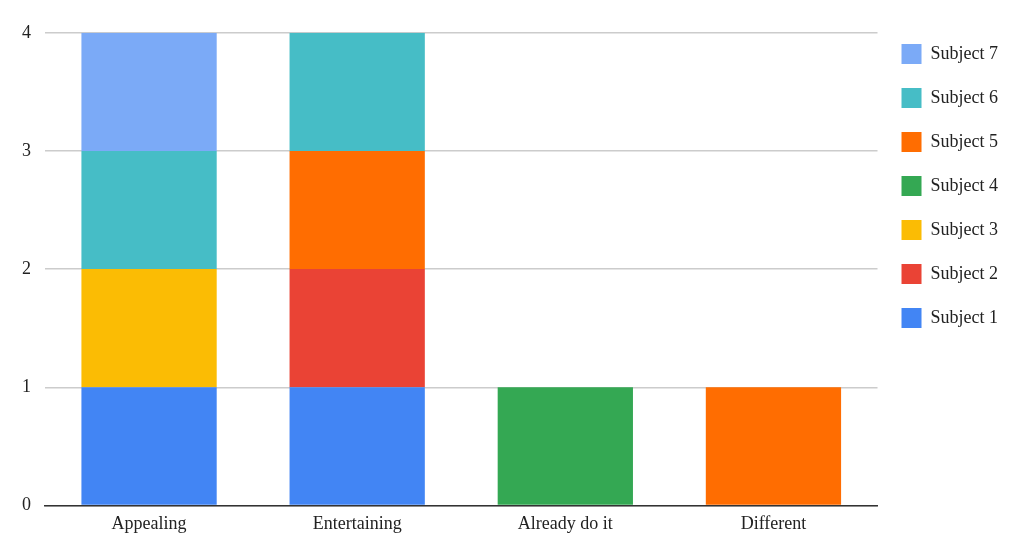 This screenshot has width=1018, height=553. I want to click on x-tick-label: Appealing, so click(149, 522).